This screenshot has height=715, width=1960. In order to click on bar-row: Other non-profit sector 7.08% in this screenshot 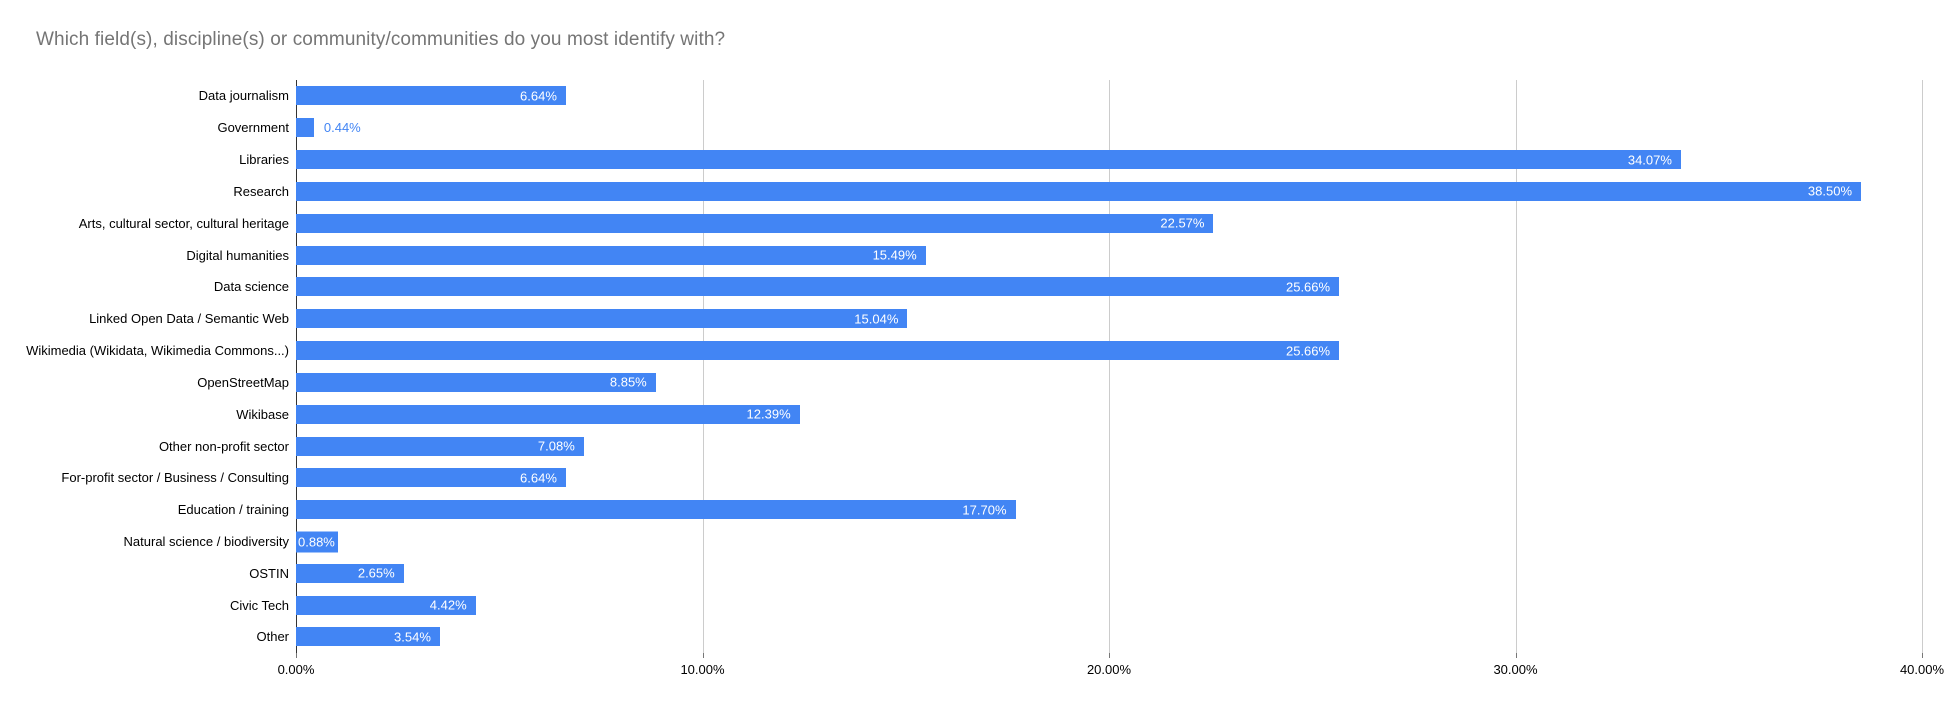, I will do `click(1040, 446)`.